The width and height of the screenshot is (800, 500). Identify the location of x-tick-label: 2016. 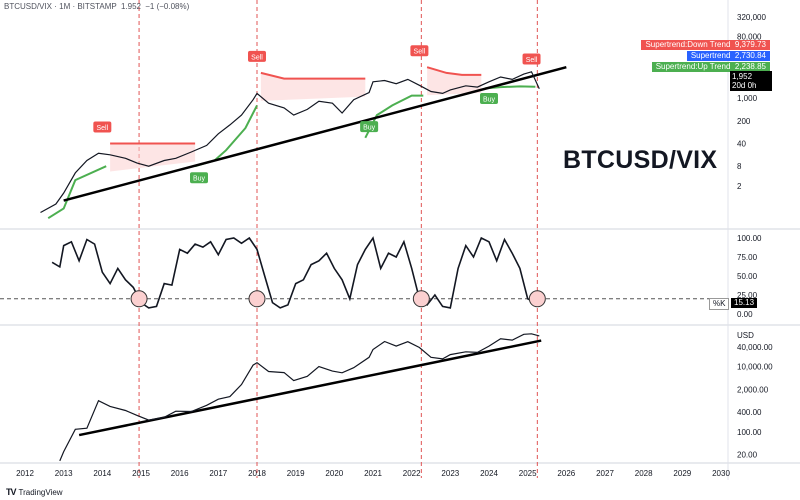
(180, 473).